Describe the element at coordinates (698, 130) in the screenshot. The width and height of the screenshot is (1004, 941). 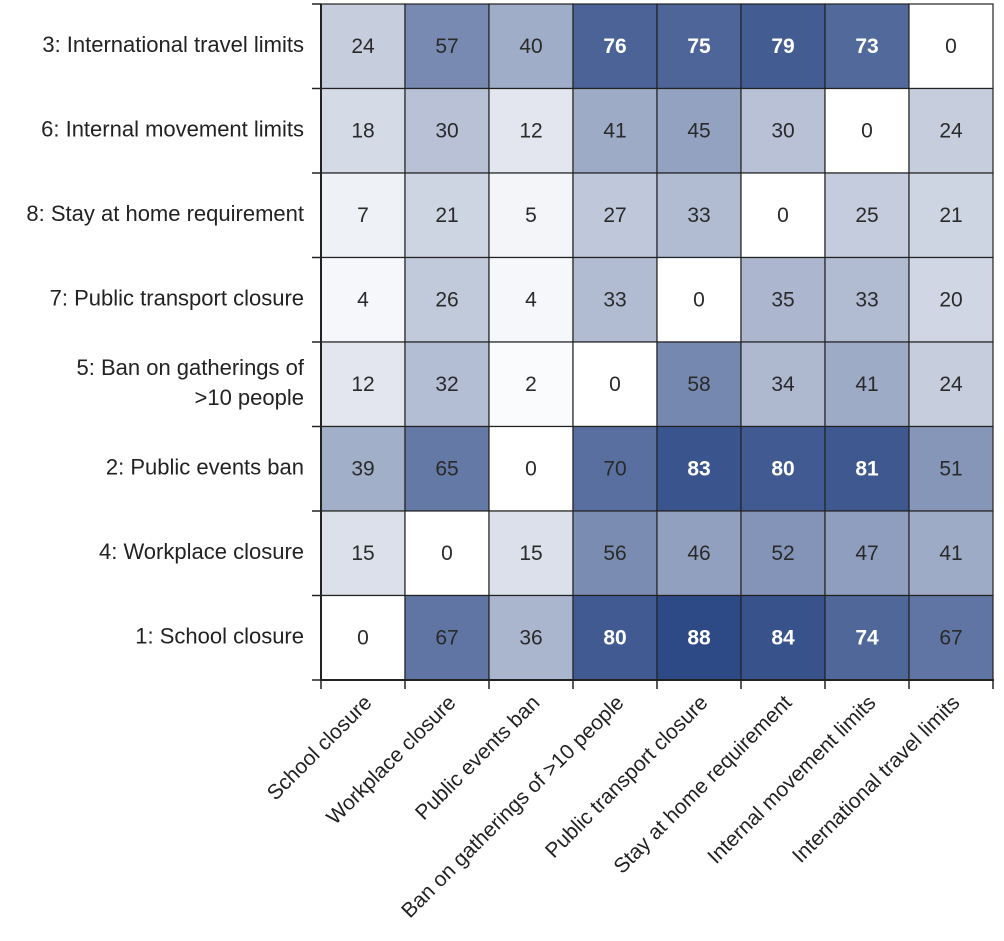
I see `cell-value: 45` at that location.